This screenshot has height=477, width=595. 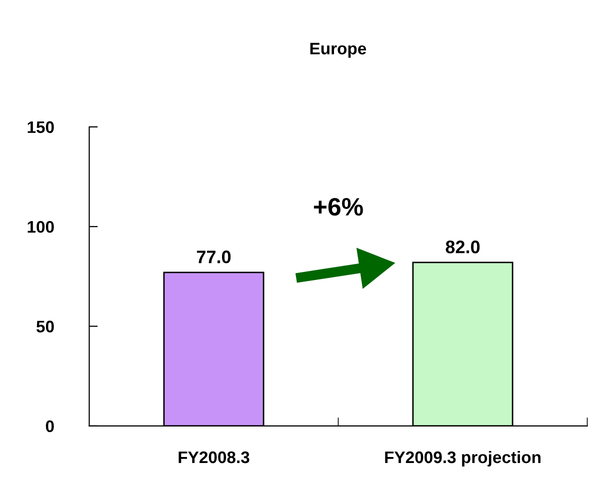 I want to click on x-tick-label: FY2009.3 projection, so click(x=462, y=458).